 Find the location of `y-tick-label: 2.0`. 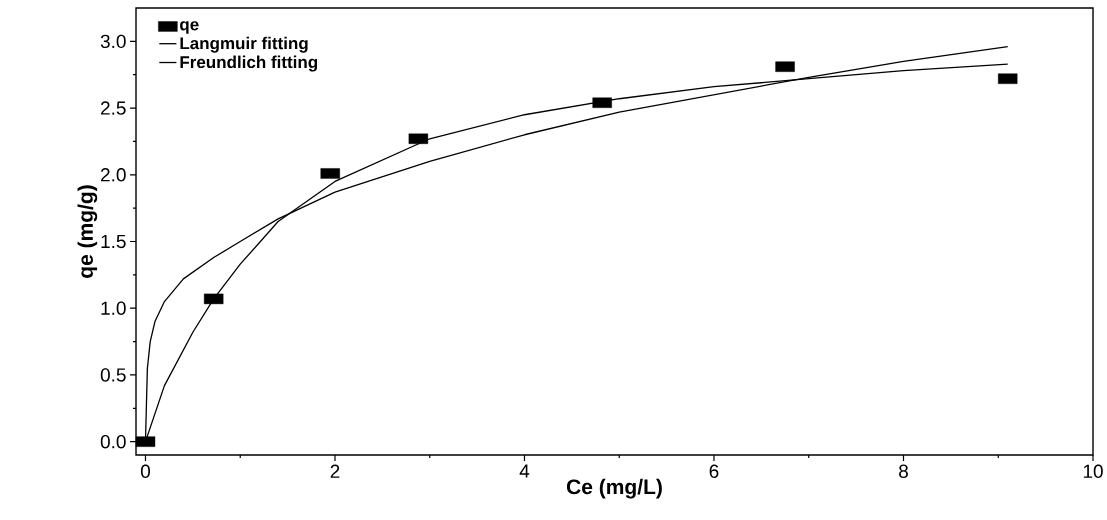

y-tick-label: 2.0 is located at coordinates (113, 175).